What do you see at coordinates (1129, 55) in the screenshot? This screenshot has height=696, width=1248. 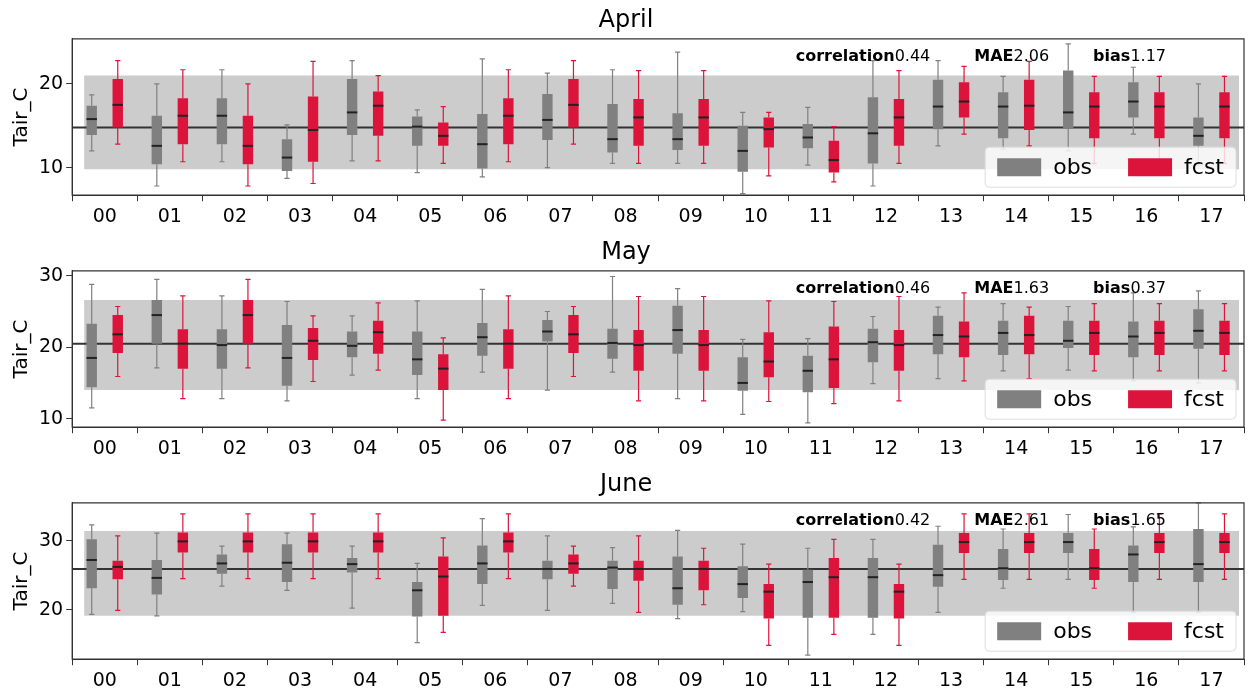 I see `annotation: bias1.17` at bounding box center [1129, 55].